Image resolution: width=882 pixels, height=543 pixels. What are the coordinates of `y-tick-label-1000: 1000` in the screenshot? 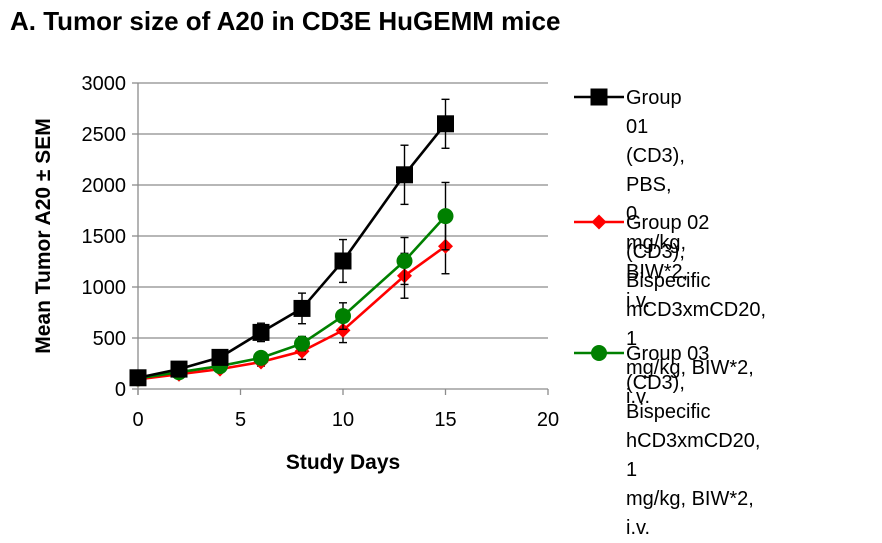 It's located at (104, 288).